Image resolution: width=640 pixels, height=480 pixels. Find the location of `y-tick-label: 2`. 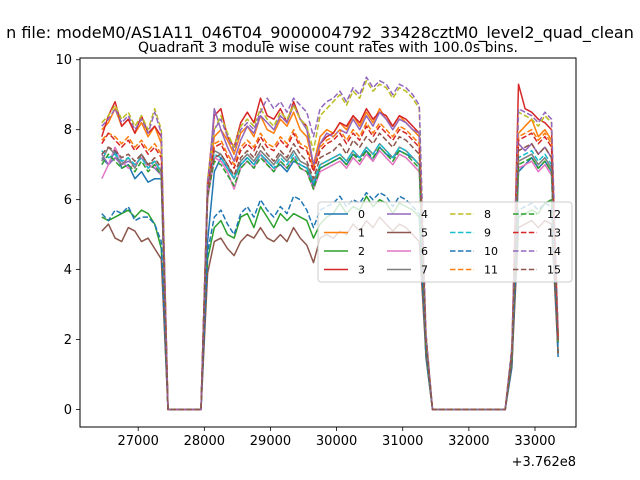

y-tick-label: 2 is located at coordinates (68, 340).